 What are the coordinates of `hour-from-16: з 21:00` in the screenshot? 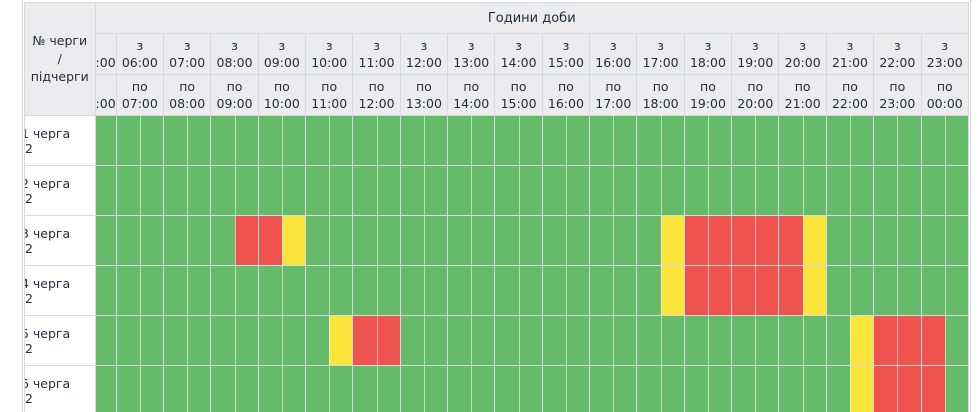 It's located at (850, 54).